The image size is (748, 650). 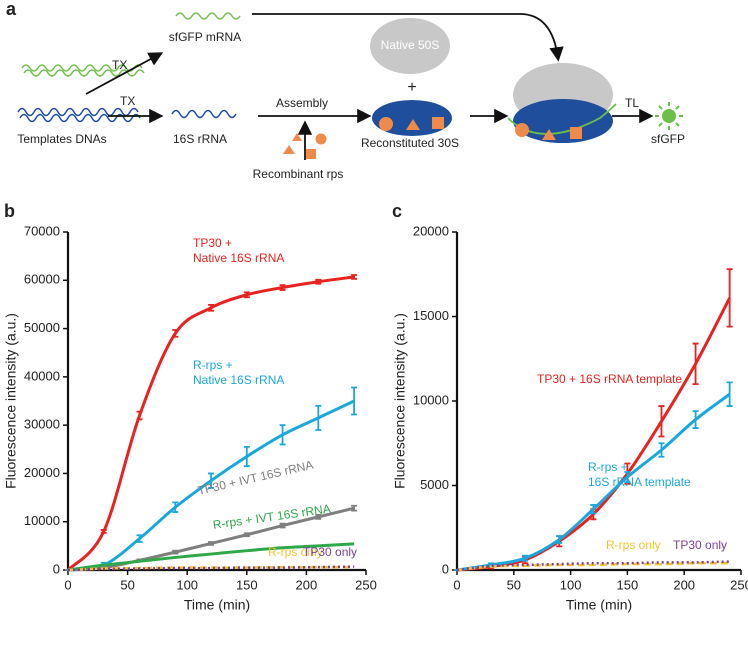 What do you see at coordinates (42, 230) in the screenshot?
I see `y-tick-label: 70000` at bounding box center [42, 230].